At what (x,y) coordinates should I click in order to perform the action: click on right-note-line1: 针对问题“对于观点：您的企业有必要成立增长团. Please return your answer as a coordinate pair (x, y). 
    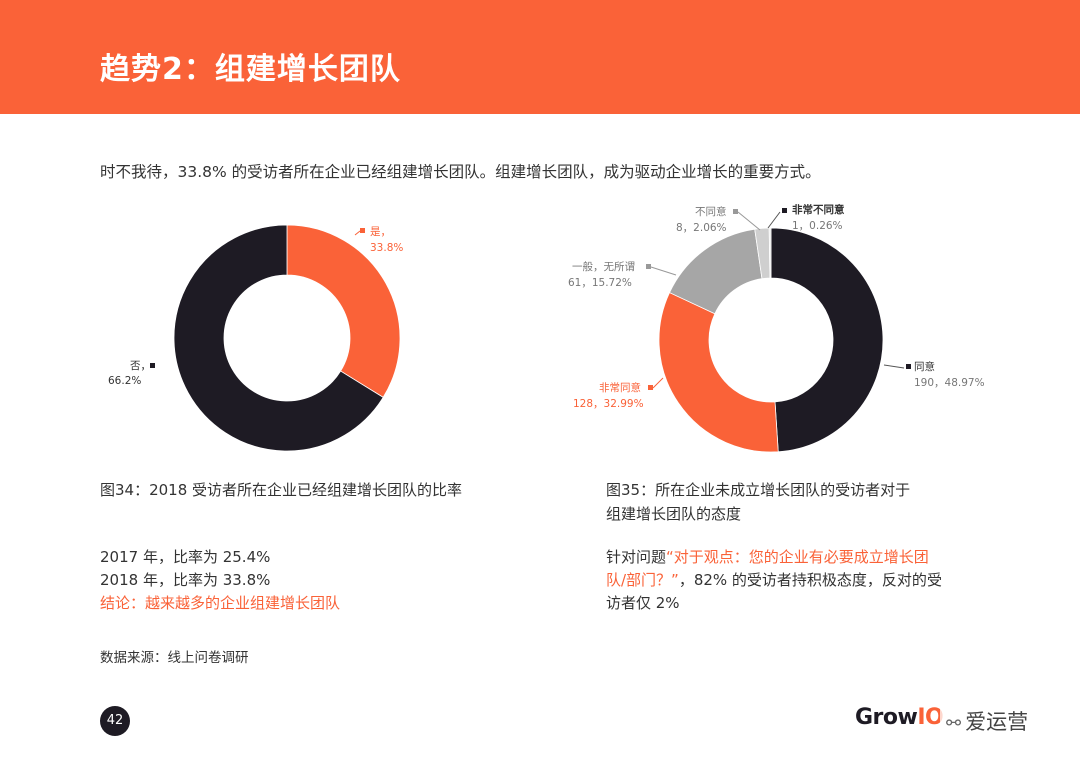
    Looking at the image, I should click on (774, 557).